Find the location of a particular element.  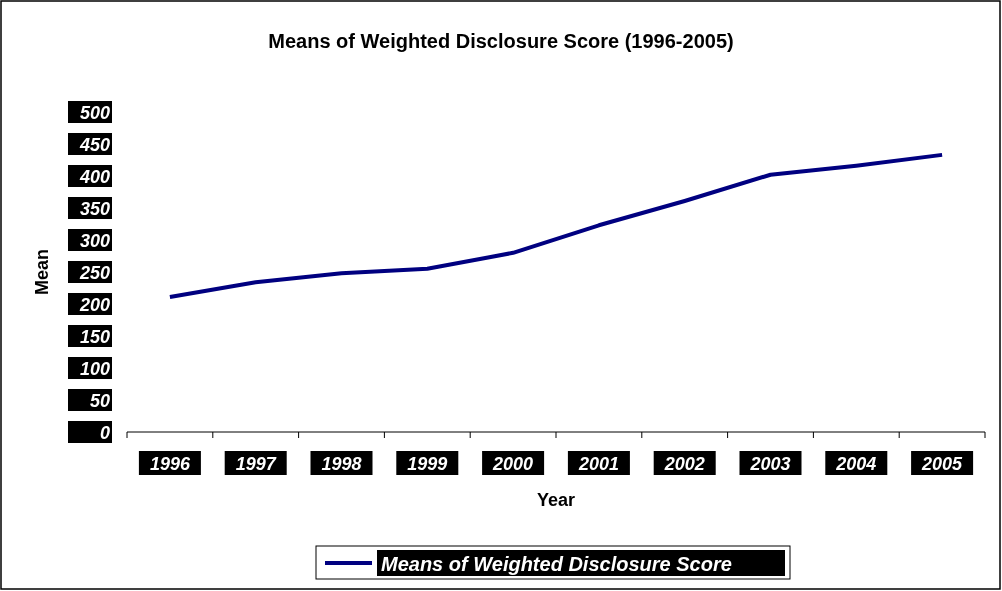

y-tick-label: 400 is located at coordinates (94, 177).